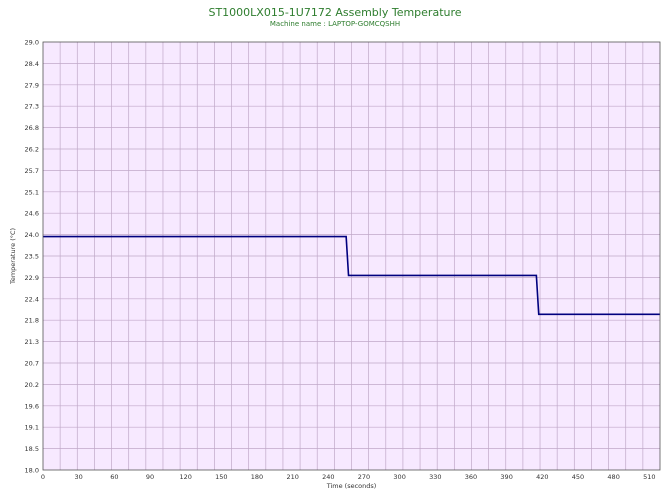 Image resolution: width=670 pixels, height=502 pixels. I want to click on y-tick-label: 28.4, so click(32, 64).